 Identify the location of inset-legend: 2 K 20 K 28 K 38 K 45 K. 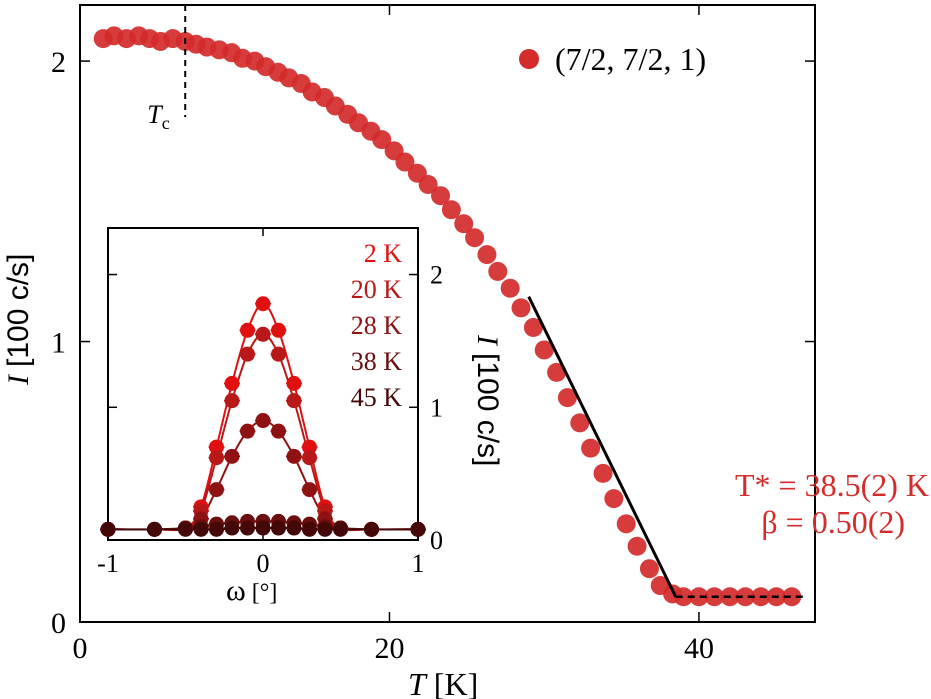
(377, 325).